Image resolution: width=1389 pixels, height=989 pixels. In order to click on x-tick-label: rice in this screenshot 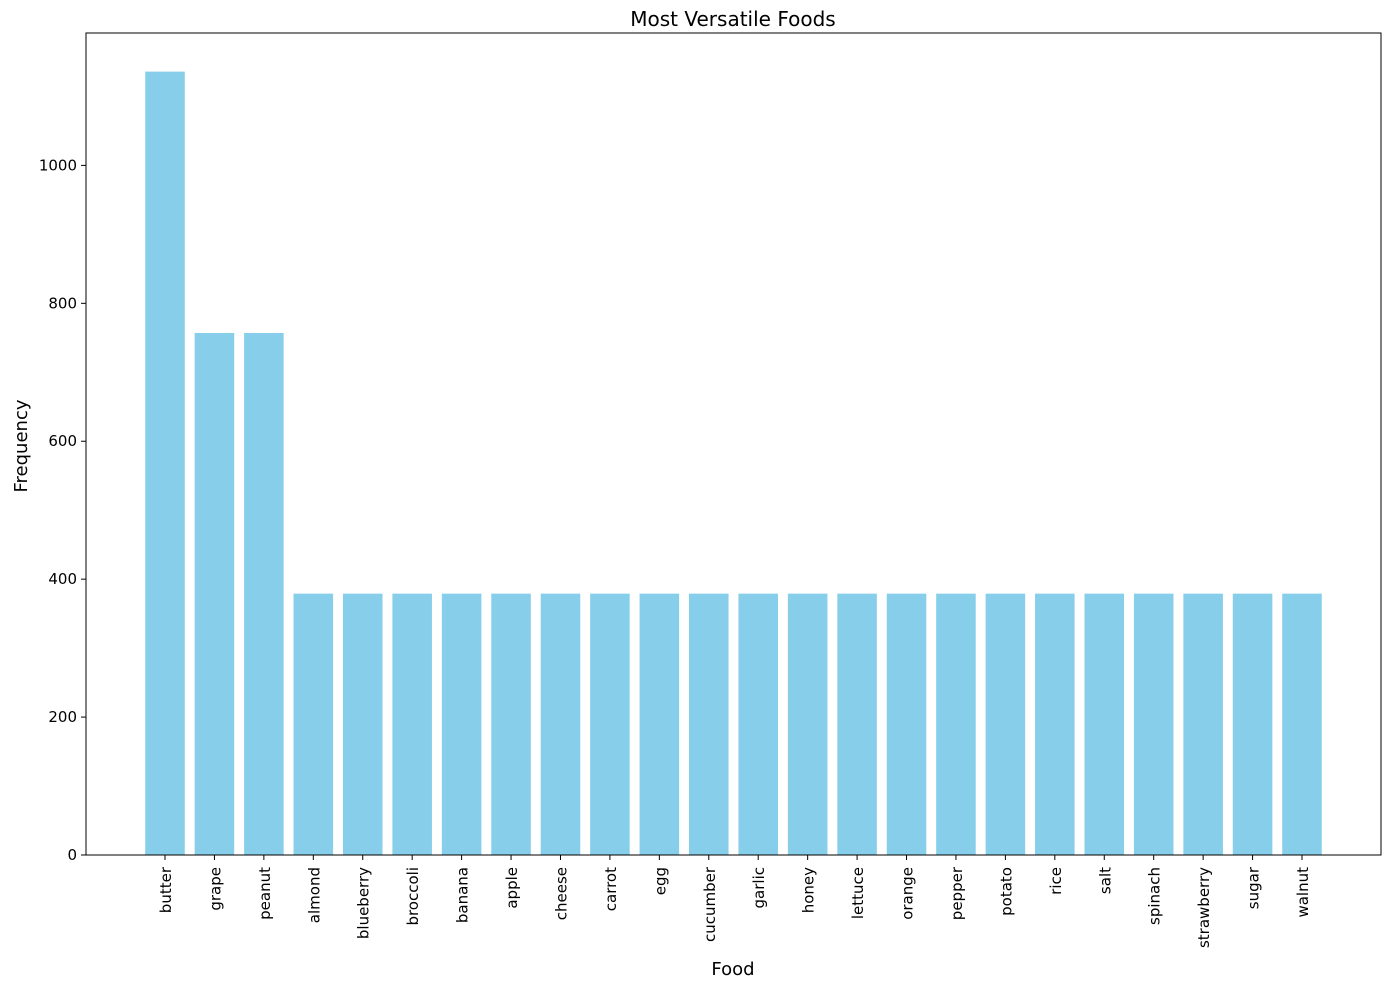, I will do `click(1056, 881)`.